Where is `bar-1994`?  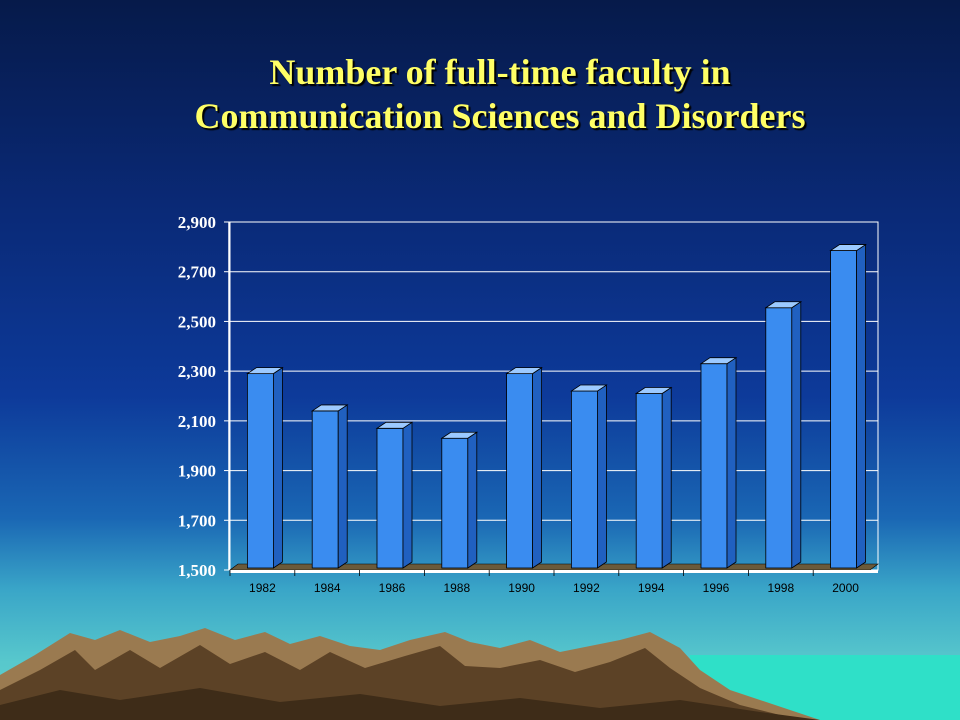
bar-1994 is located at coordinates (653, 477).